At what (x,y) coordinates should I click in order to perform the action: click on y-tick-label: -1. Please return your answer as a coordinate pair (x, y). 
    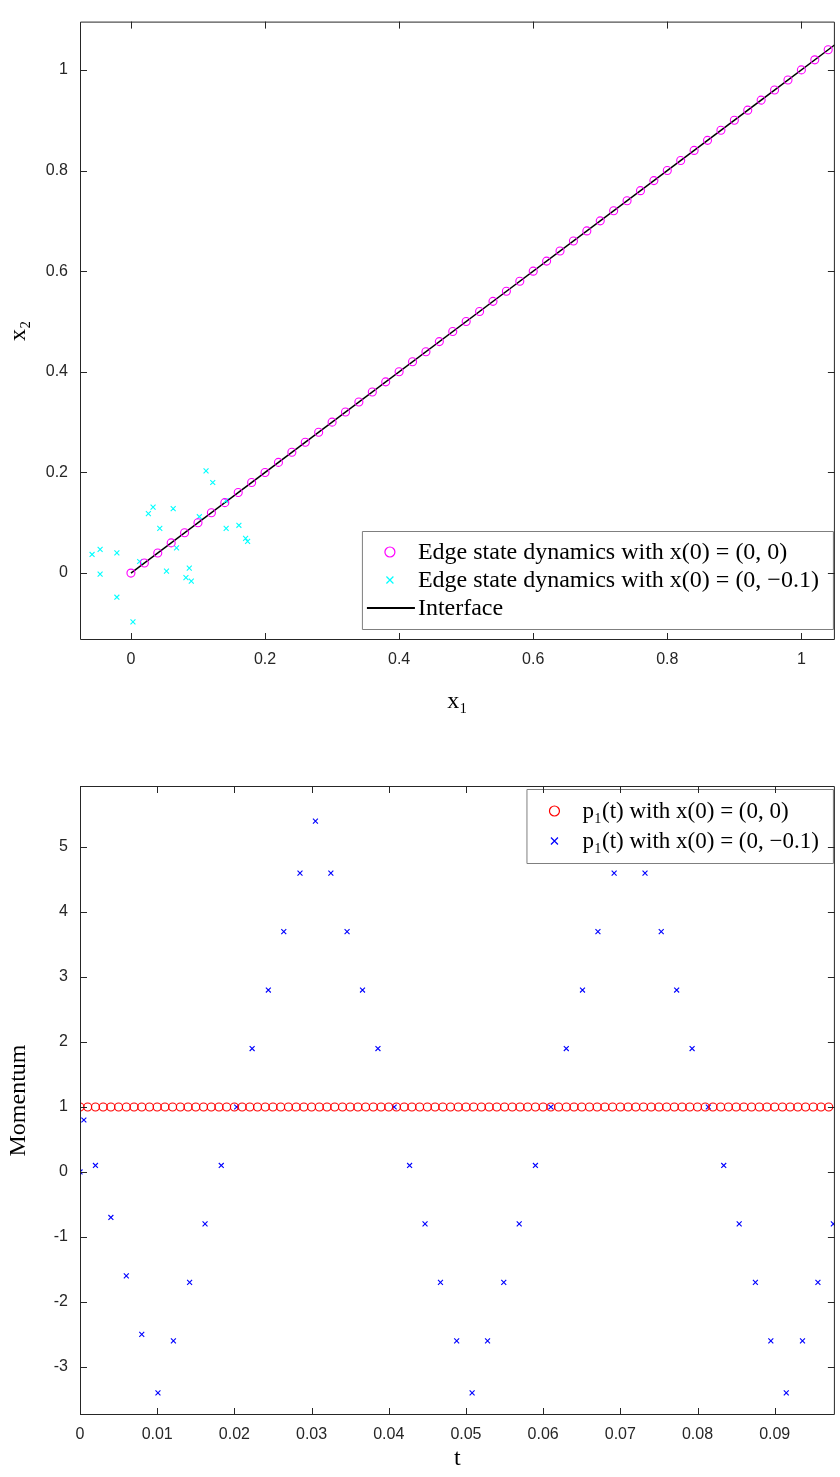
    Looking at the image, I should click on (61, 1236).